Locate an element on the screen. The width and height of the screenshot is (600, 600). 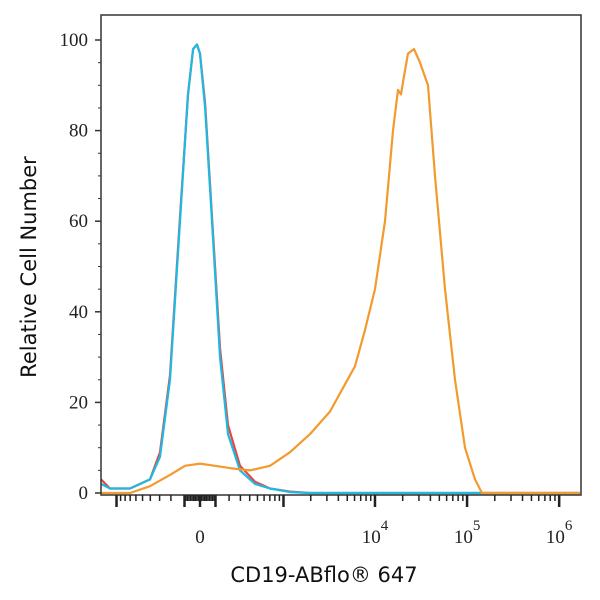
x-tick-label: 10⁴ is located at coordinates (375, 533).